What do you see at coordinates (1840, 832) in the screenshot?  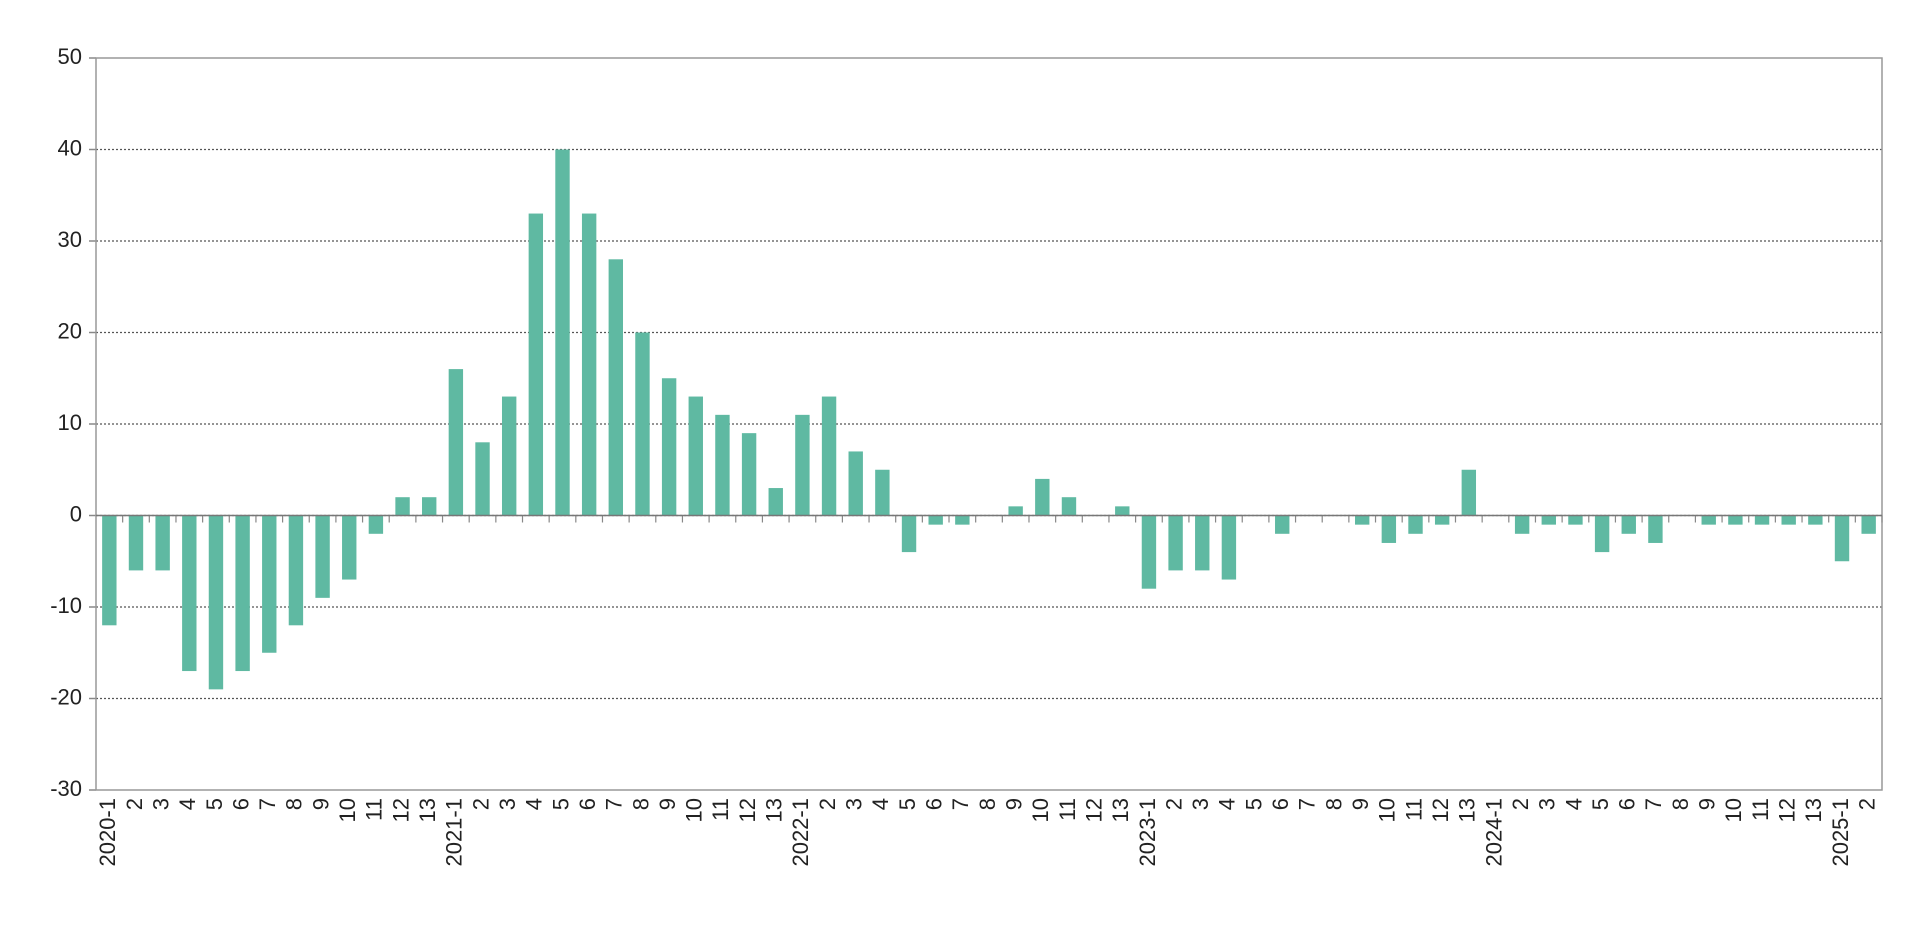 I see `x-tick-label: 2025-1` at bounding box center [1840, 832].